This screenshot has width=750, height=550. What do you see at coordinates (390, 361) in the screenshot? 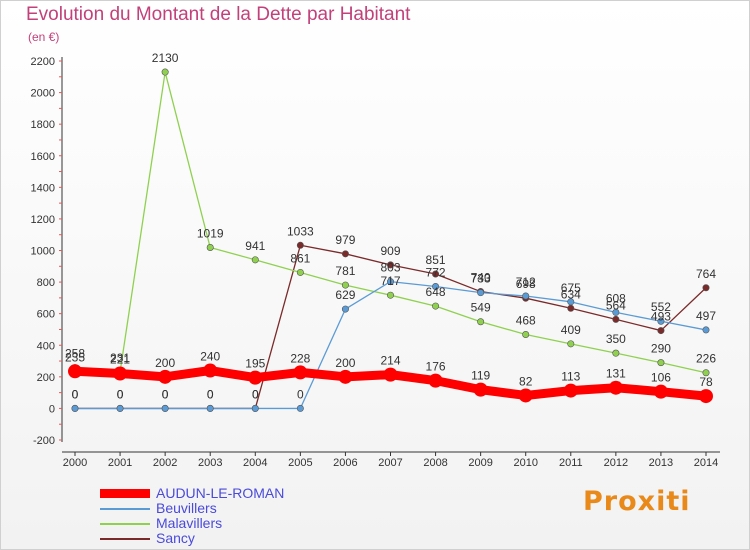
I see `data-label: 214` at bounding box center [390, 361].